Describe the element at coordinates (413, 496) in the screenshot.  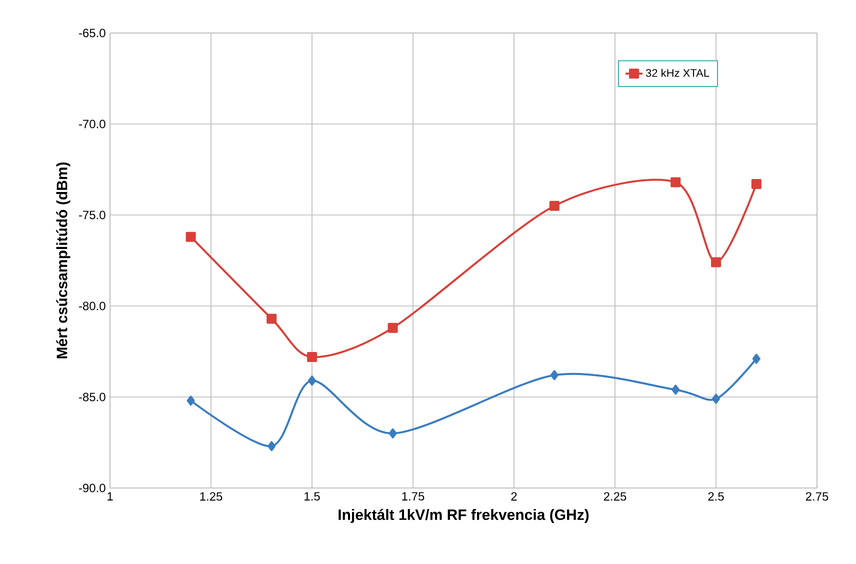
I see `x-tick-label: 1.75` at that location.